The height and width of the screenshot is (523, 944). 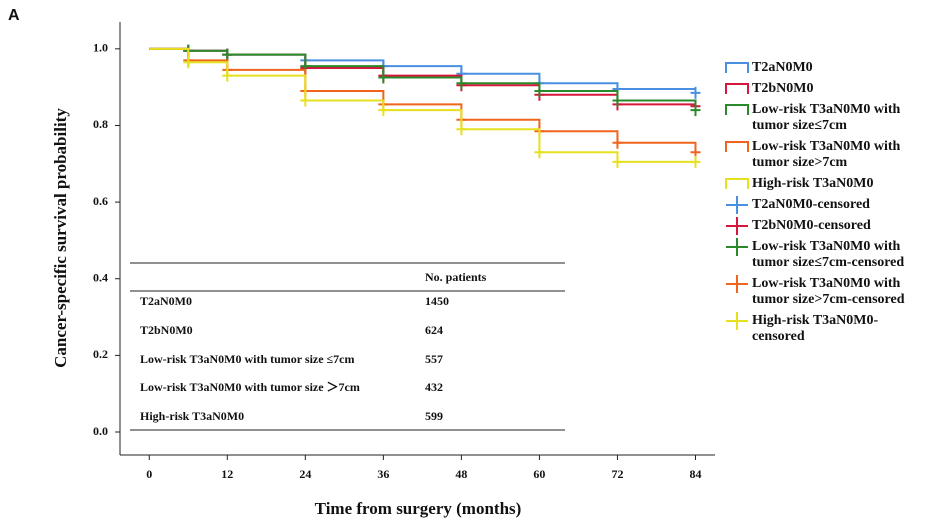 What do you see at coordinates (434, 359) in the screenshot?
I see `table-value: 557` at bounding box center [434, 359].